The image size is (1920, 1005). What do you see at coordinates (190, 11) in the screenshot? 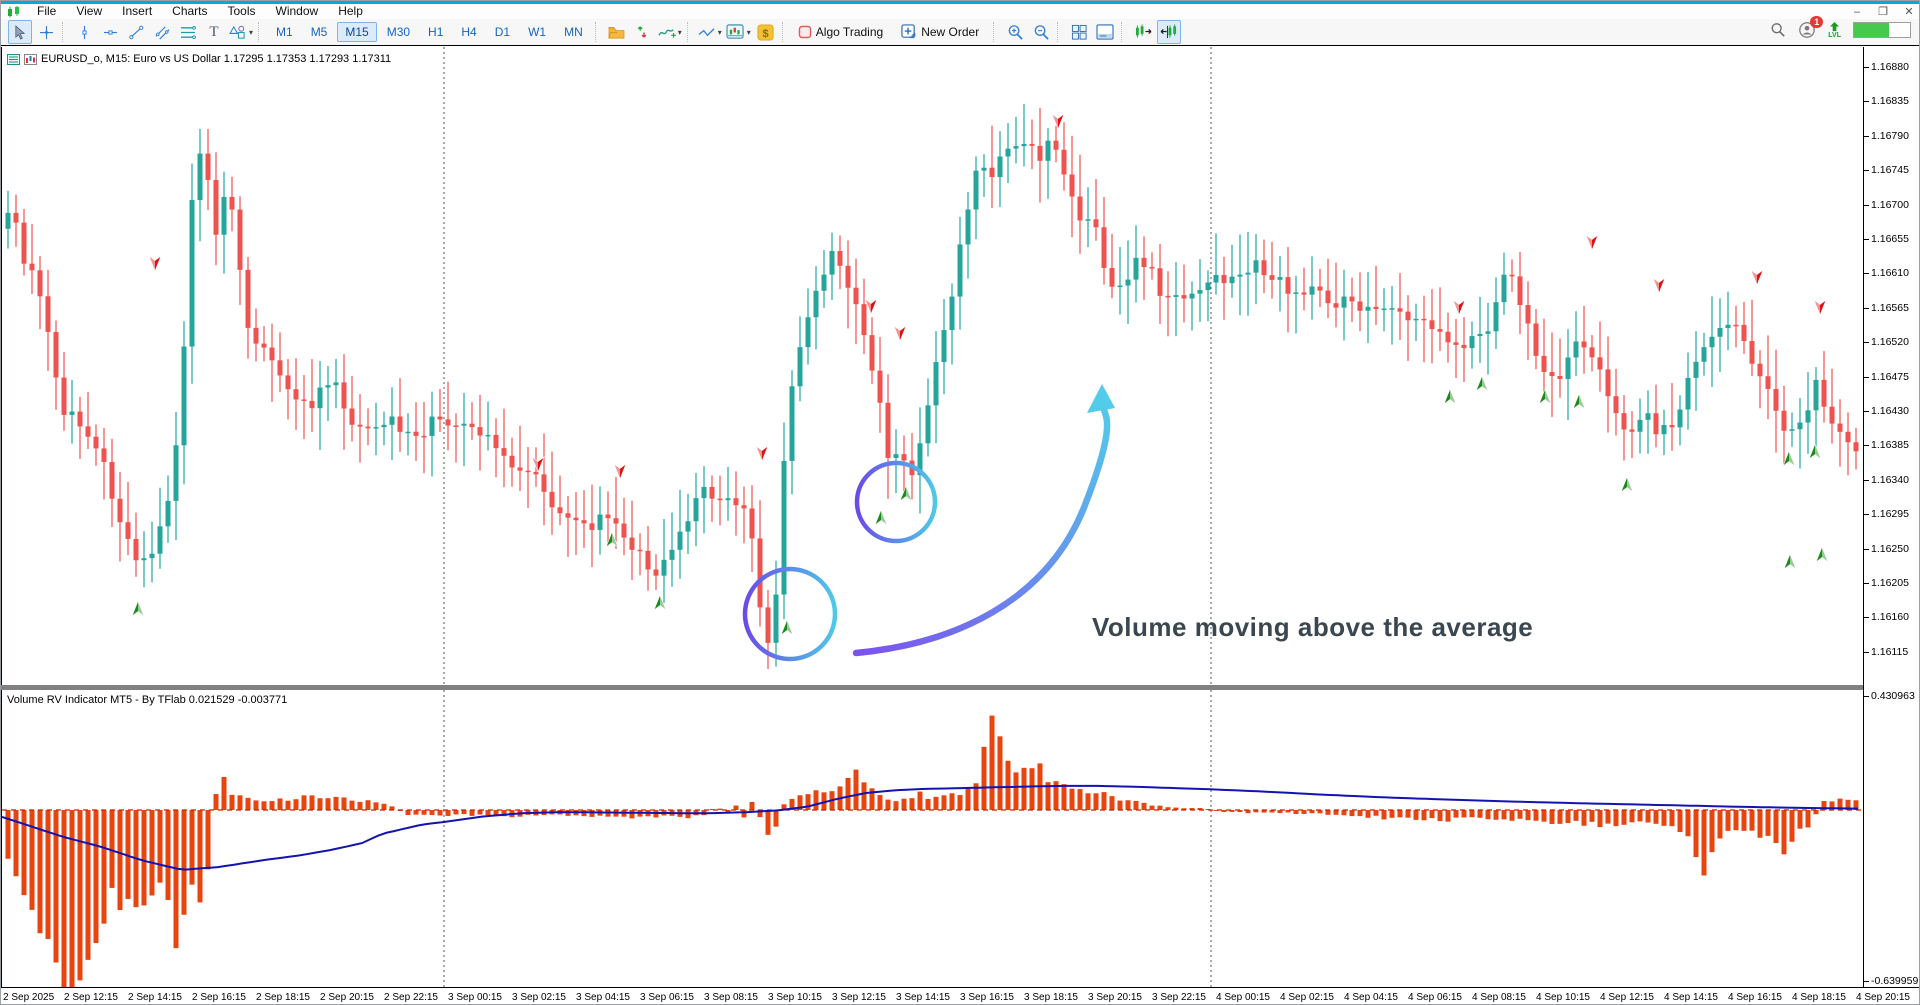
I see `menu-charts: Charts` at bounding box center [190, 11].